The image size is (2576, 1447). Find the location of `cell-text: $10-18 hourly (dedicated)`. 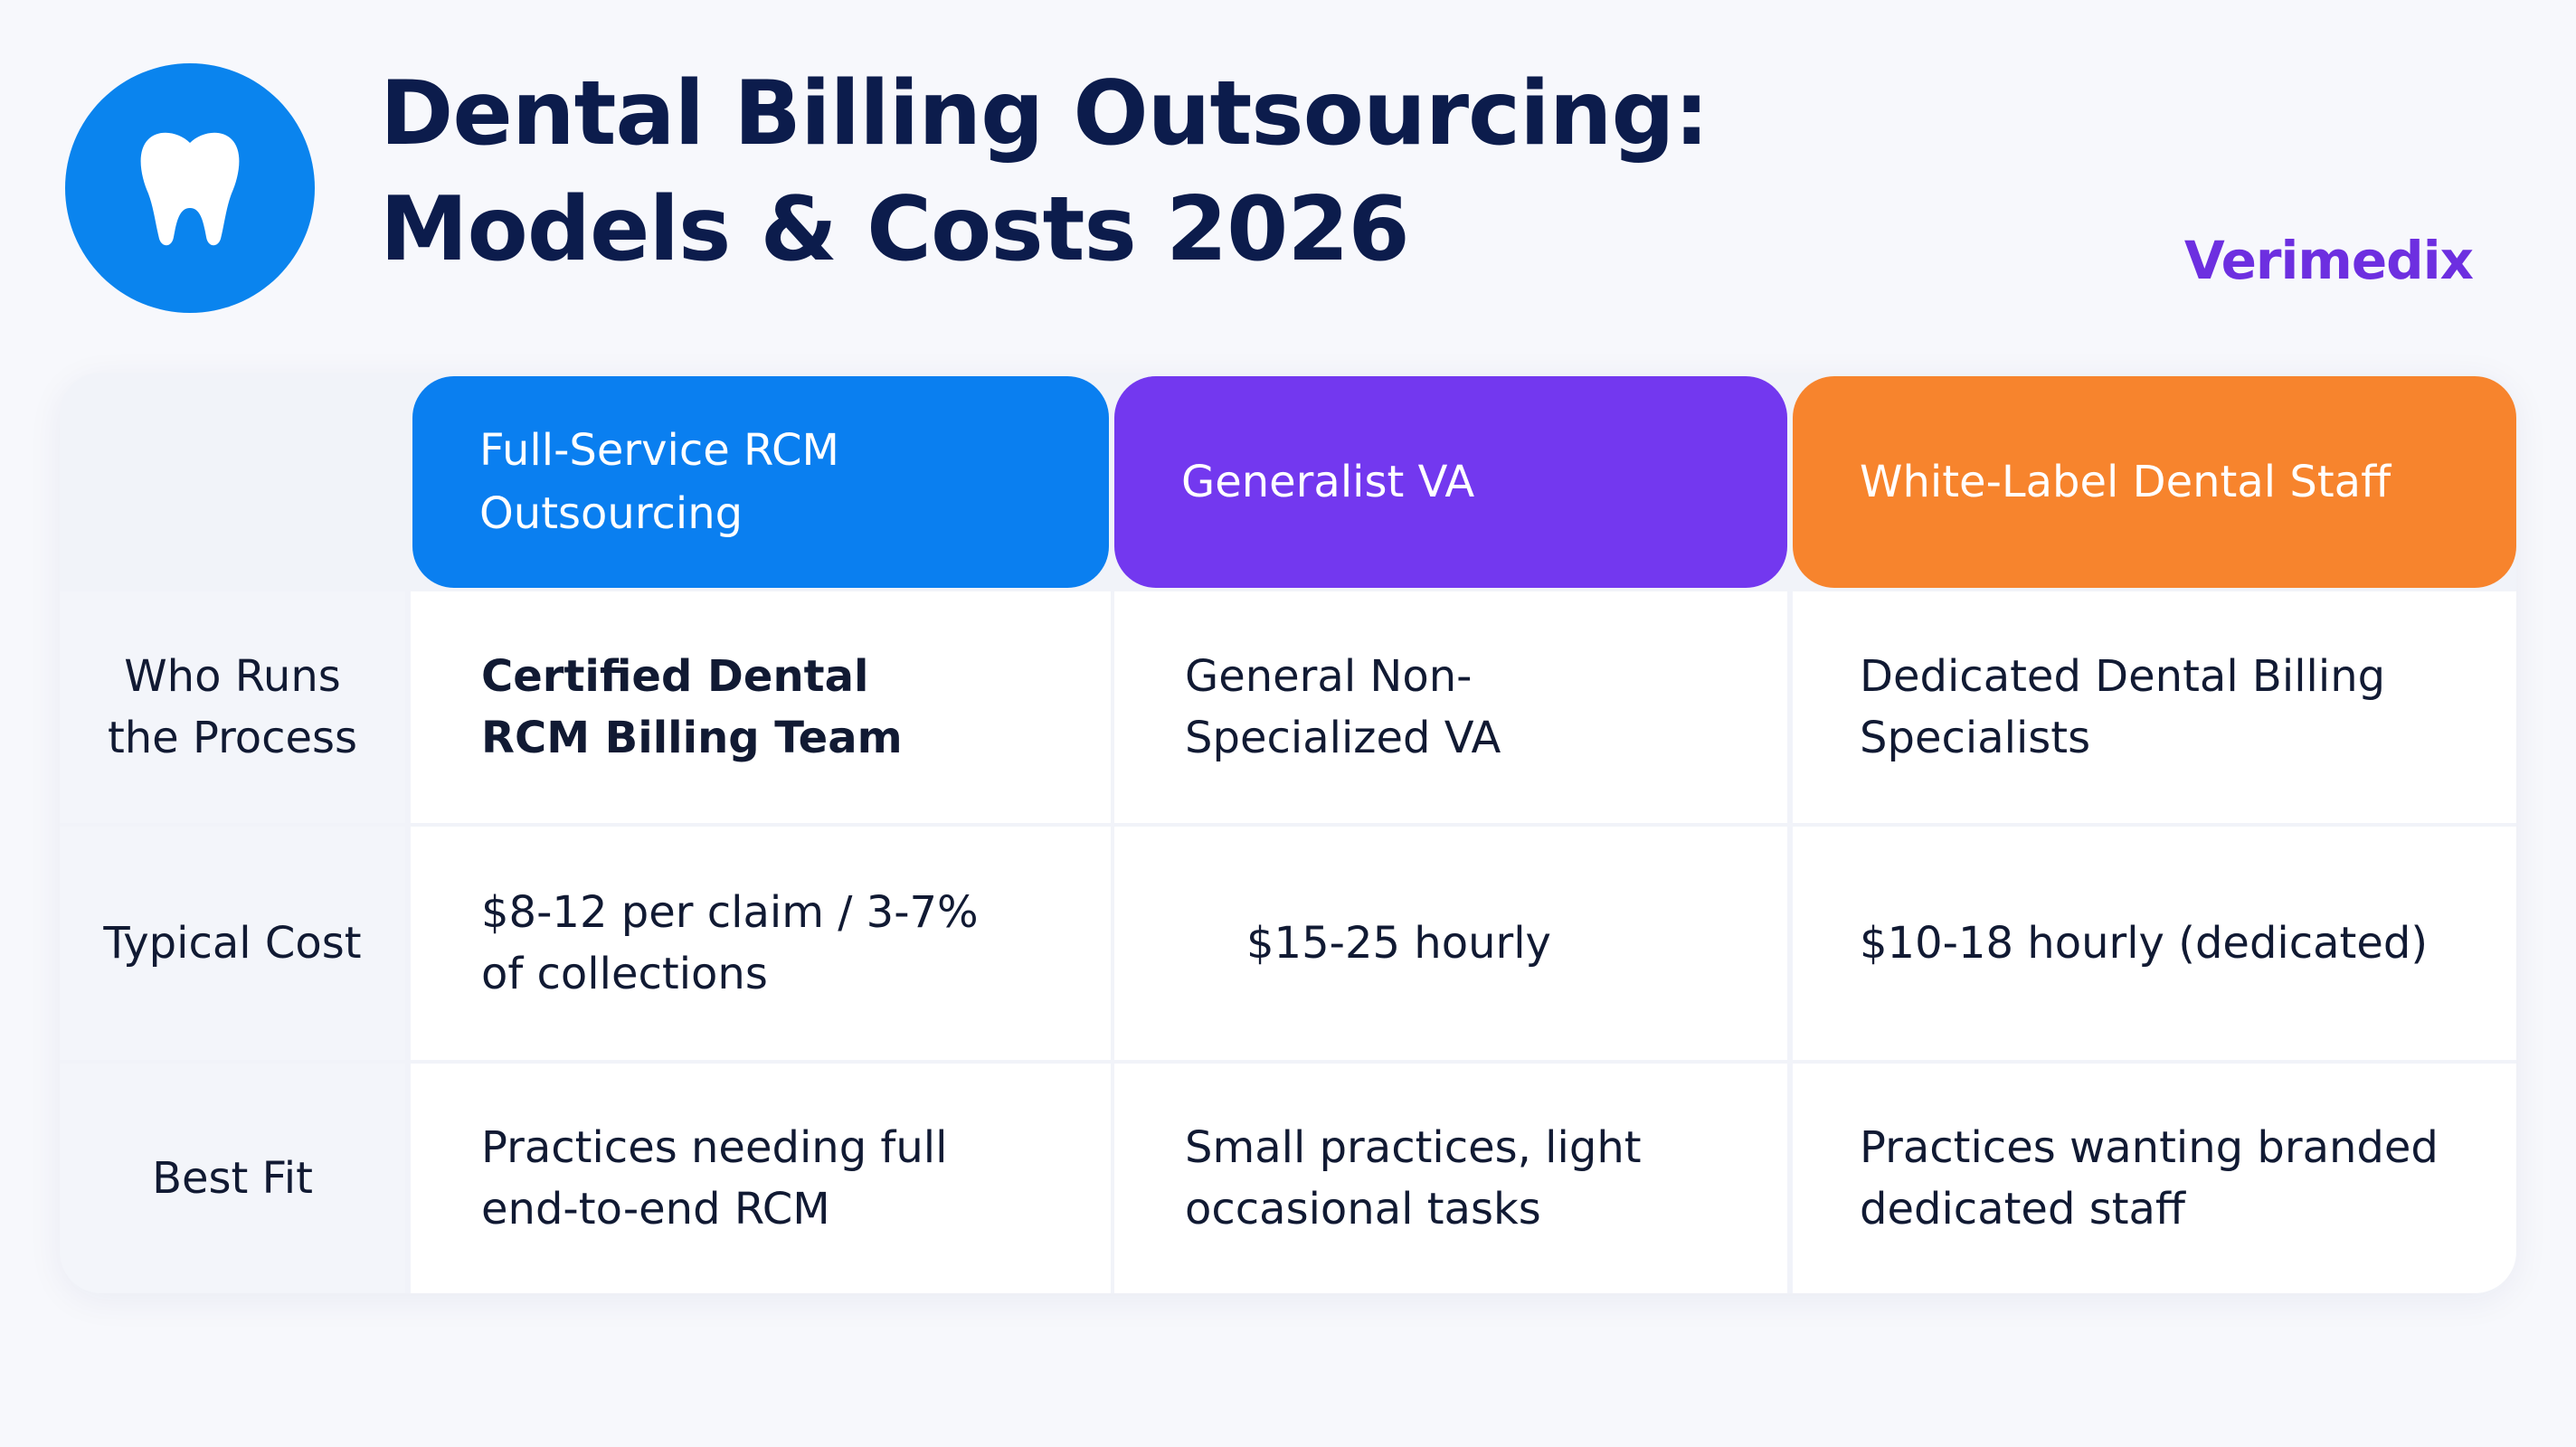

cell-text: $10-18 hourly (dedicated) is located at coordinates (2145, 944).